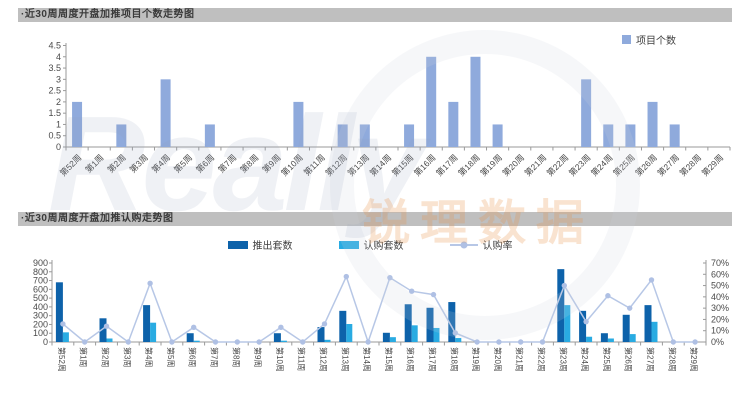  Describe the element at coordinates (563, 359) in the screenshot. I see `x-axis-category-label: 第23周` at that location.